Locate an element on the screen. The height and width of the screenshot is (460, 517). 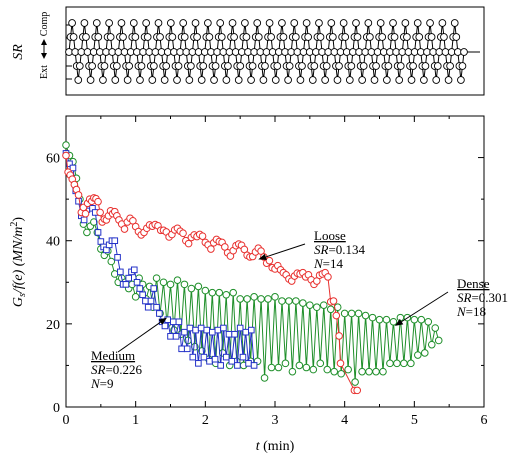
annotation-sr: SR=0.301 is located at coordinates (482, 297).